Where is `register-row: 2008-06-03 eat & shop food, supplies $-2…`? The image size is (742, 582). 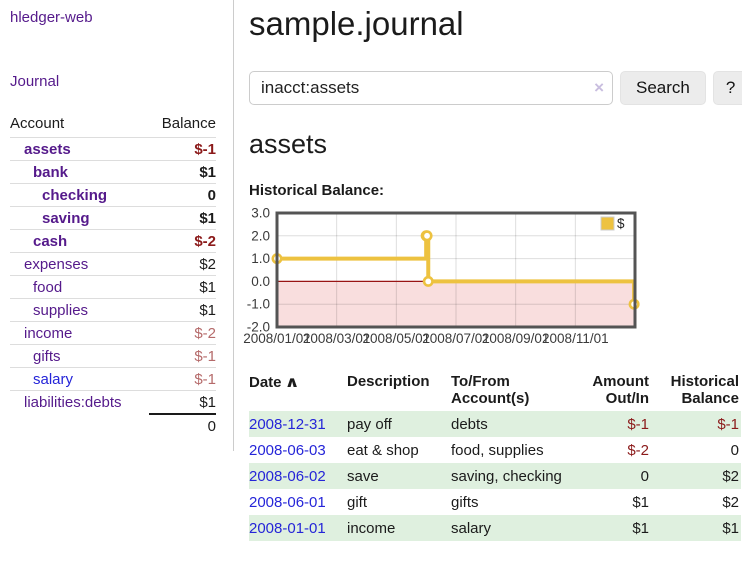 register-row: 2008-06-03 eat & shop food, supplies $-2… is located at coordinates (495, 450).